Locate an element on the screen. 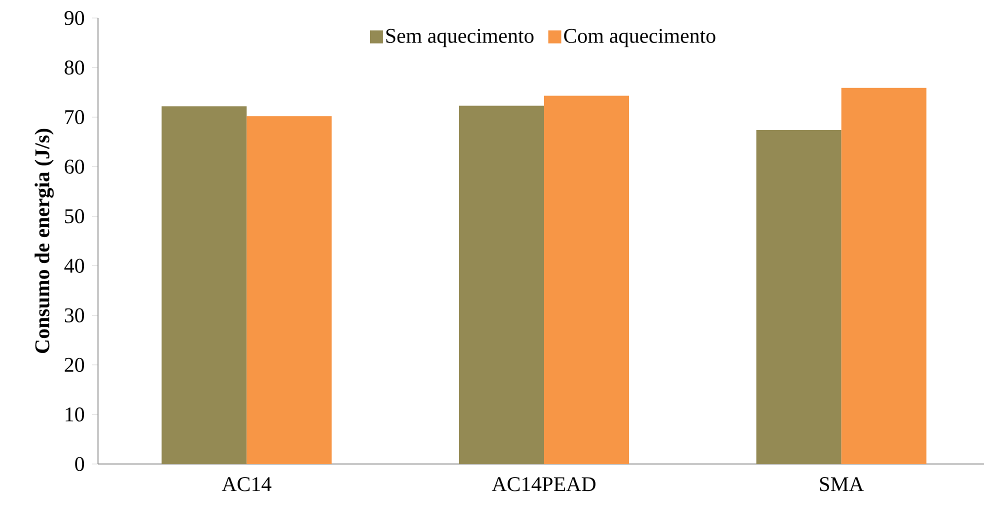 The width and height of the screenshot is (984, 510). y-tick-label: 50 is located at coordinates (74, 216).